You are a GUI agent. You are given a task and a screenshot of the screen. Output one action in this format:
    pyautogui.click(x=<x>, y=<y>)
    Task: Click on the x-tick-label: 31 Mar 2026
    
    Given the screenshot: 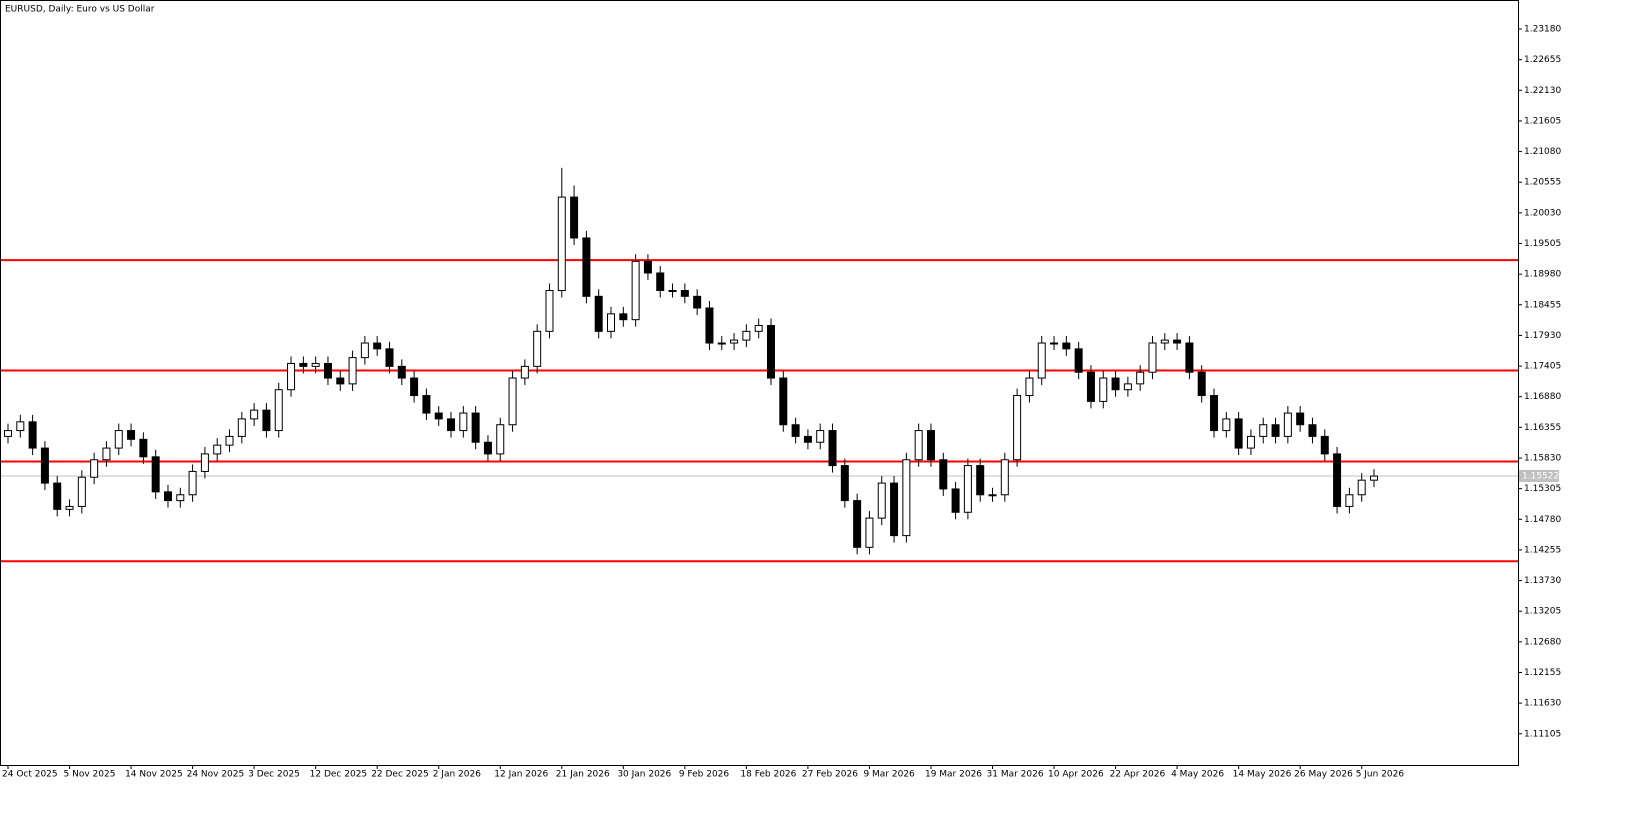 What is the action you would take?
    pyautogui.click(x=1015, y=775)
    